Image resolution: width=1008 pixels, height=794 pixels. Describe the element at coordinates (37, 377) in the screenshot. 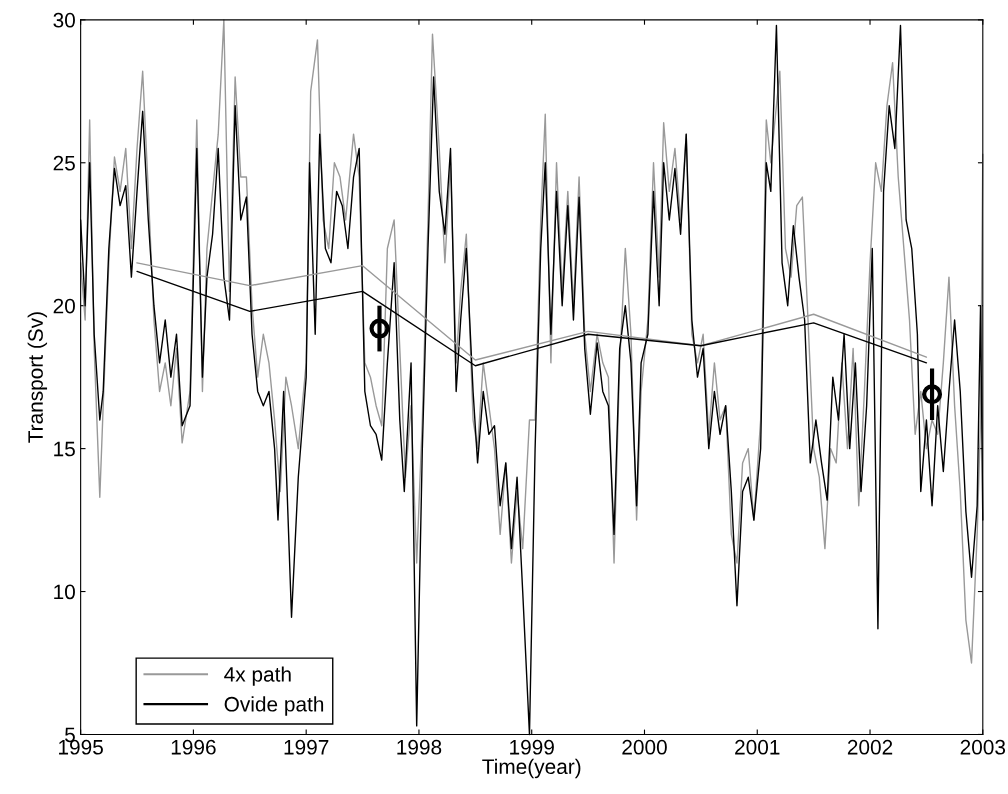

I see `y-axis-title: Transport (Sv)` at that location.